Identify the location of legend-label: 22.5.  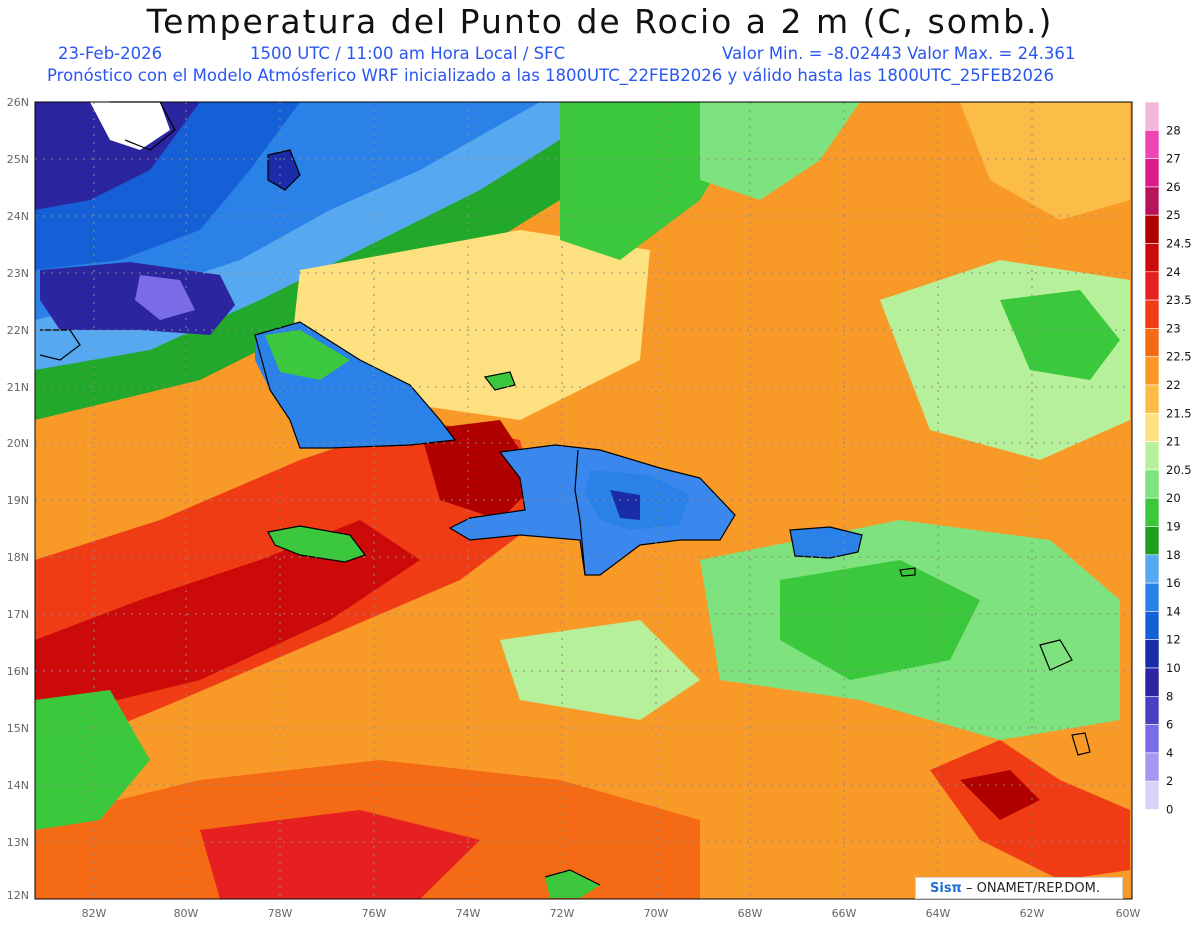
(1179, 357).